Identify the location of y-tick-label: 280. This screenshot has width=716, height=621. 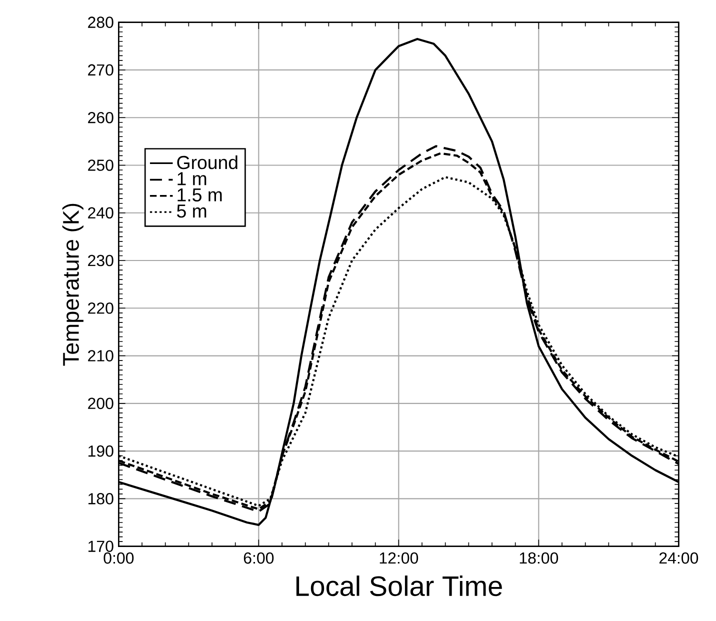
(101, 22).